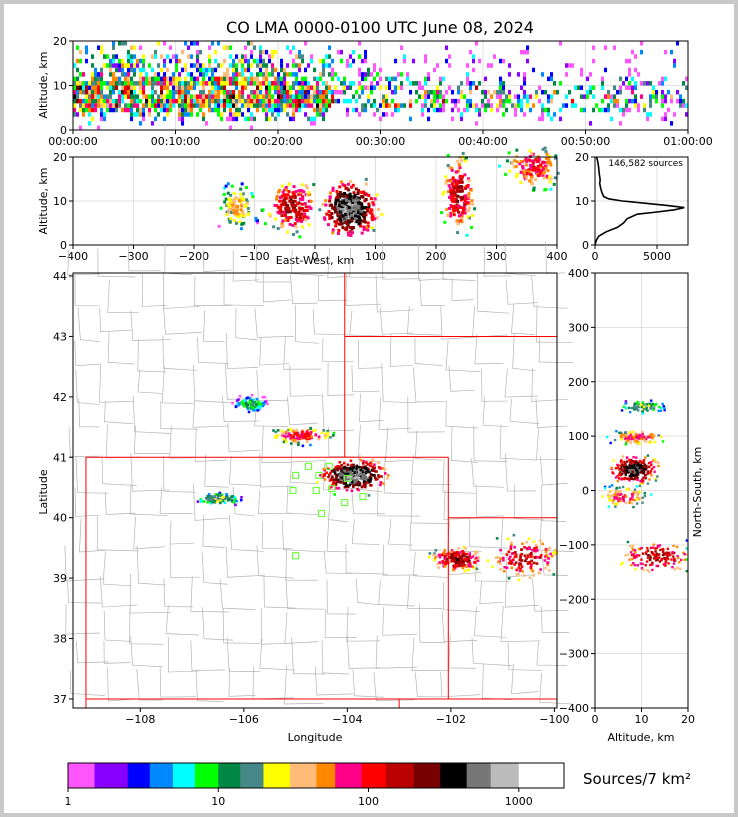  I want to click on plan-view-ytick-label: 39, so click(60, 578).